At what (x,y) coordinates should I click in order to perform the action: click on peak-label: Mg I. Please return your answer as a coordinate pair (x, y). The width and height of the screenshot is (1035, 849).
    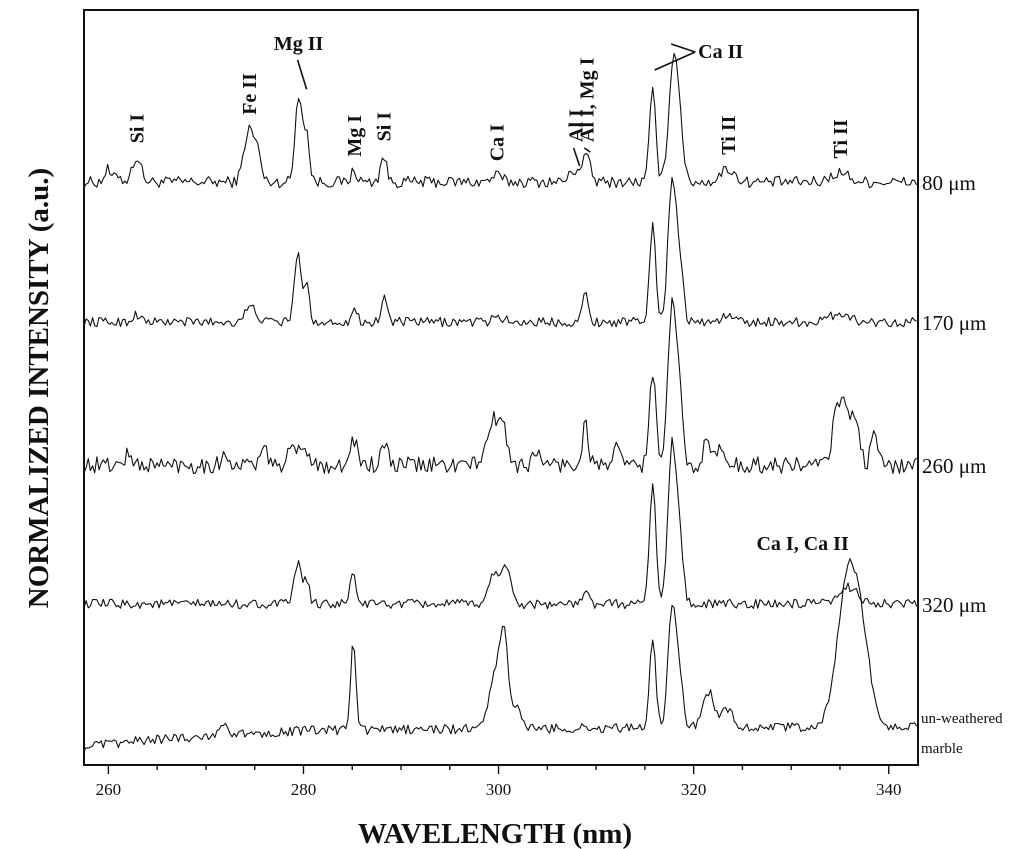
    Looking at the image, I should click on (355, 136).